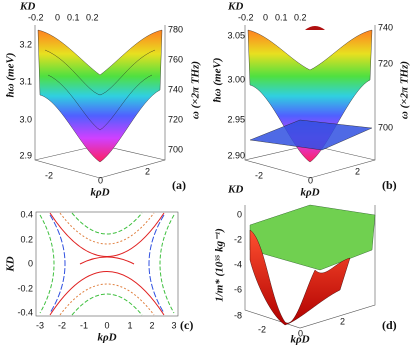  Describe the element at coordinates (25, 155) in the screenshot. I see `left-tick: 2.9` at that location.